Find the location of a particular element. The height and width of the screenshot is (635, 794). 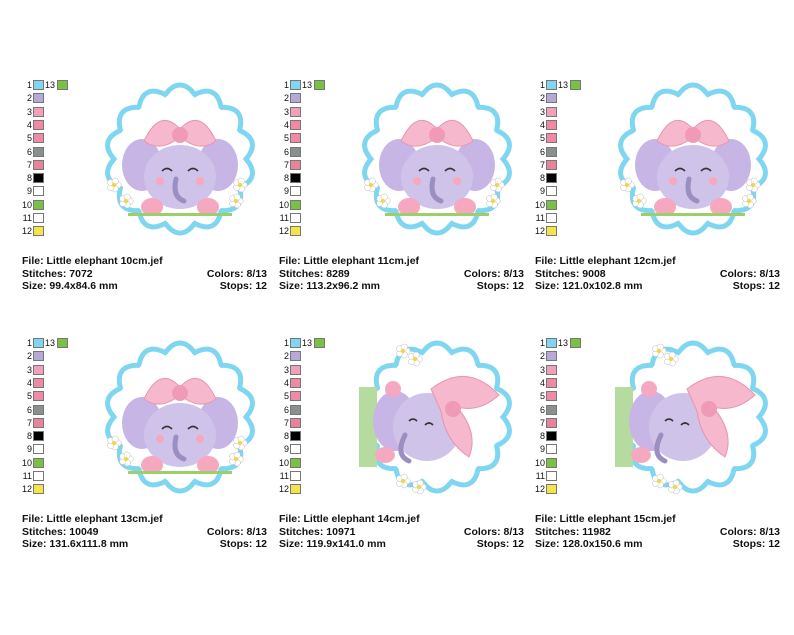

size-label: Size: 128.0x150.6 mm is located at coordinates (589, 544).